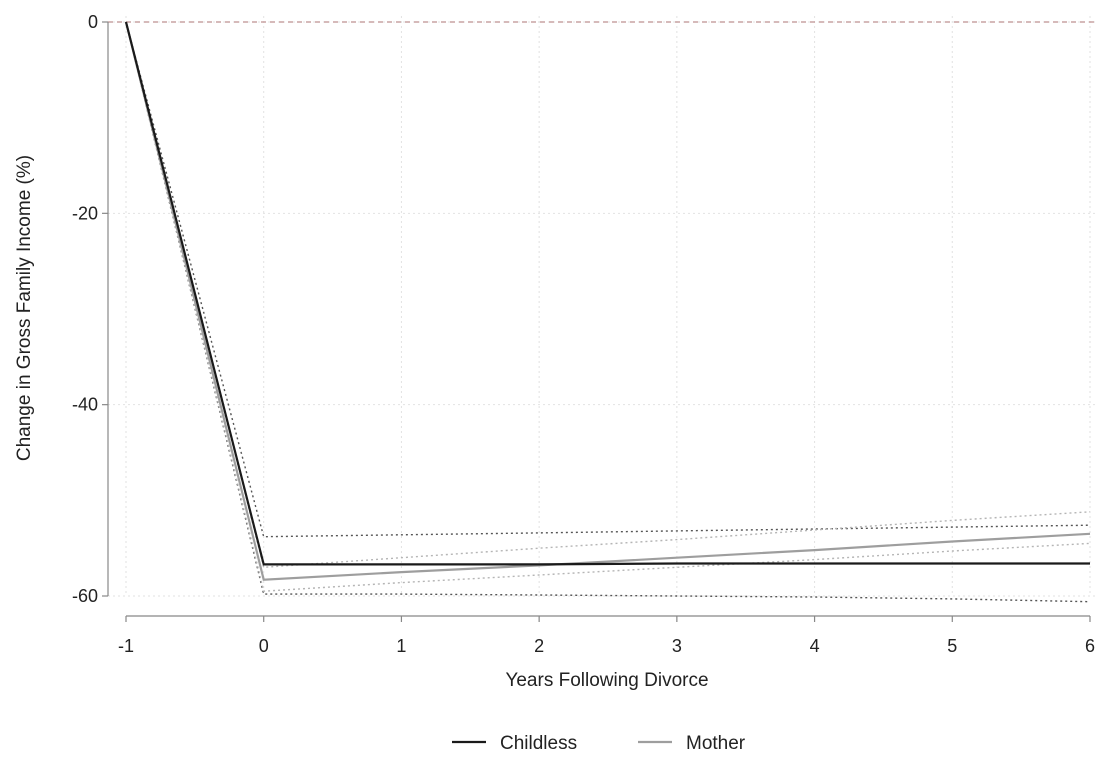 The image size is (1107, 765). Describe the element at coordinates (264, 646) in the screenshot. I see `x-tick-label: 0` at that location.